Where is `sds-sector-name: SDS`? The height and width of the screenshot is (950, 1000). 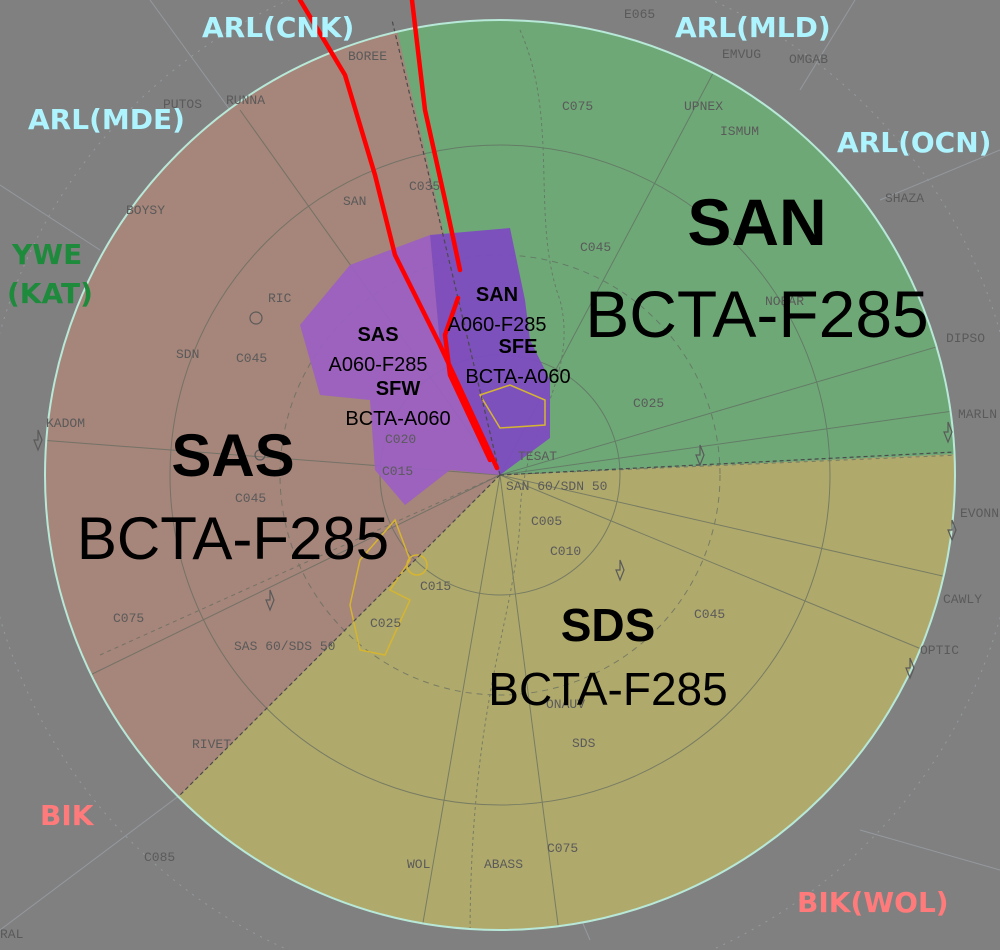 sds-sector-name: SDS is located at coordinates (608, 625).